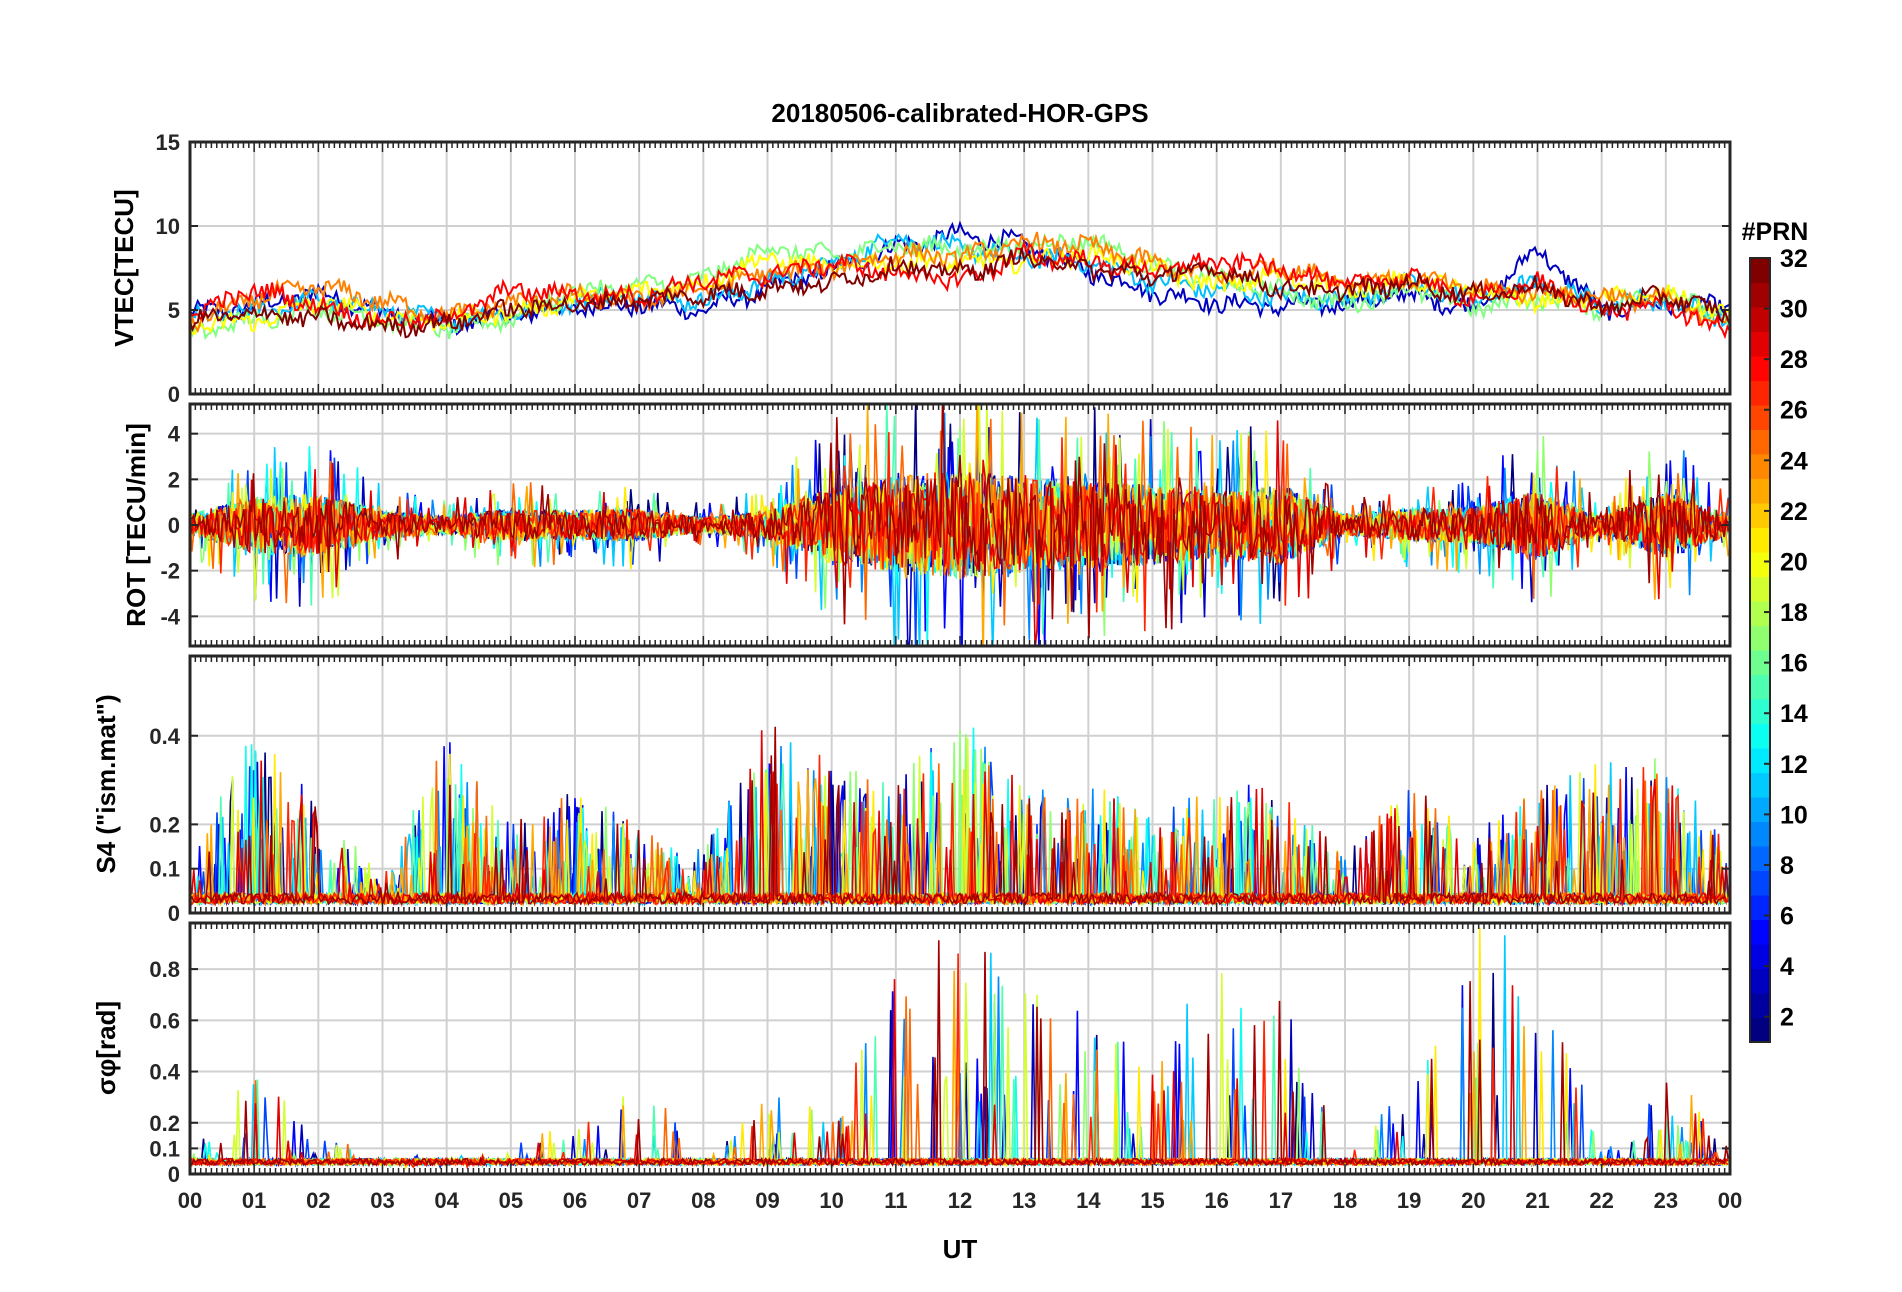 The image size is (1902, 1292). What do you see at coordinates (164, 1148) in the screenshot?
I see `y-tick-label: 0.1` at bounding box center [164, 1148].